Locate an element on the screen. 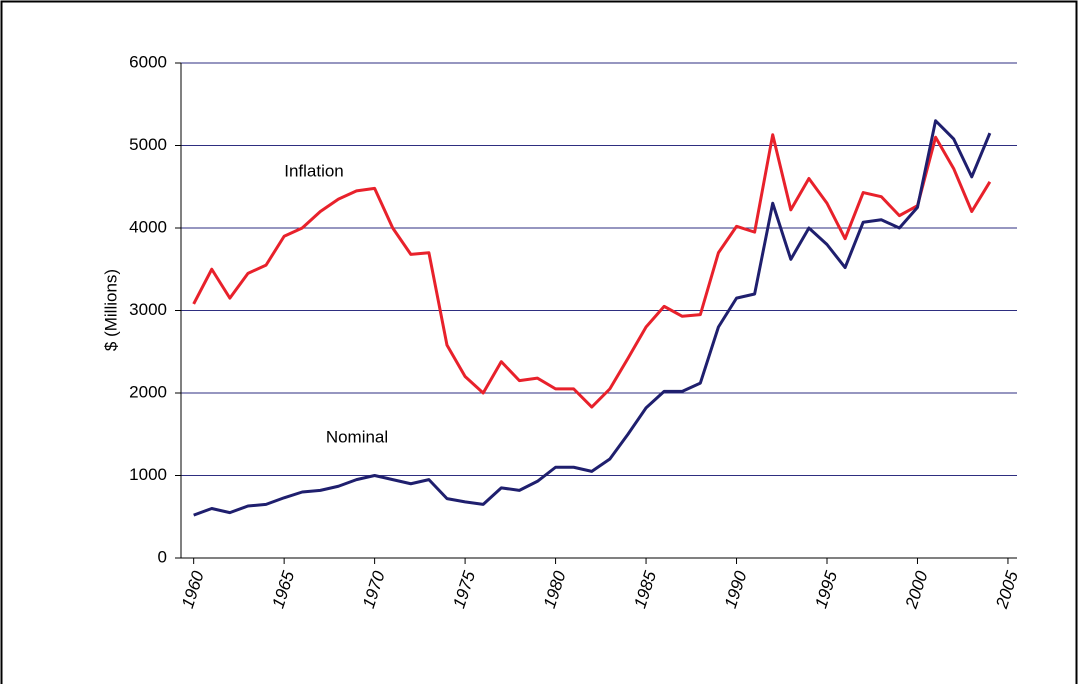 This screenshot has width=1078, height=684. y-tick-label: 2000 is located at coordinates (148, 391).